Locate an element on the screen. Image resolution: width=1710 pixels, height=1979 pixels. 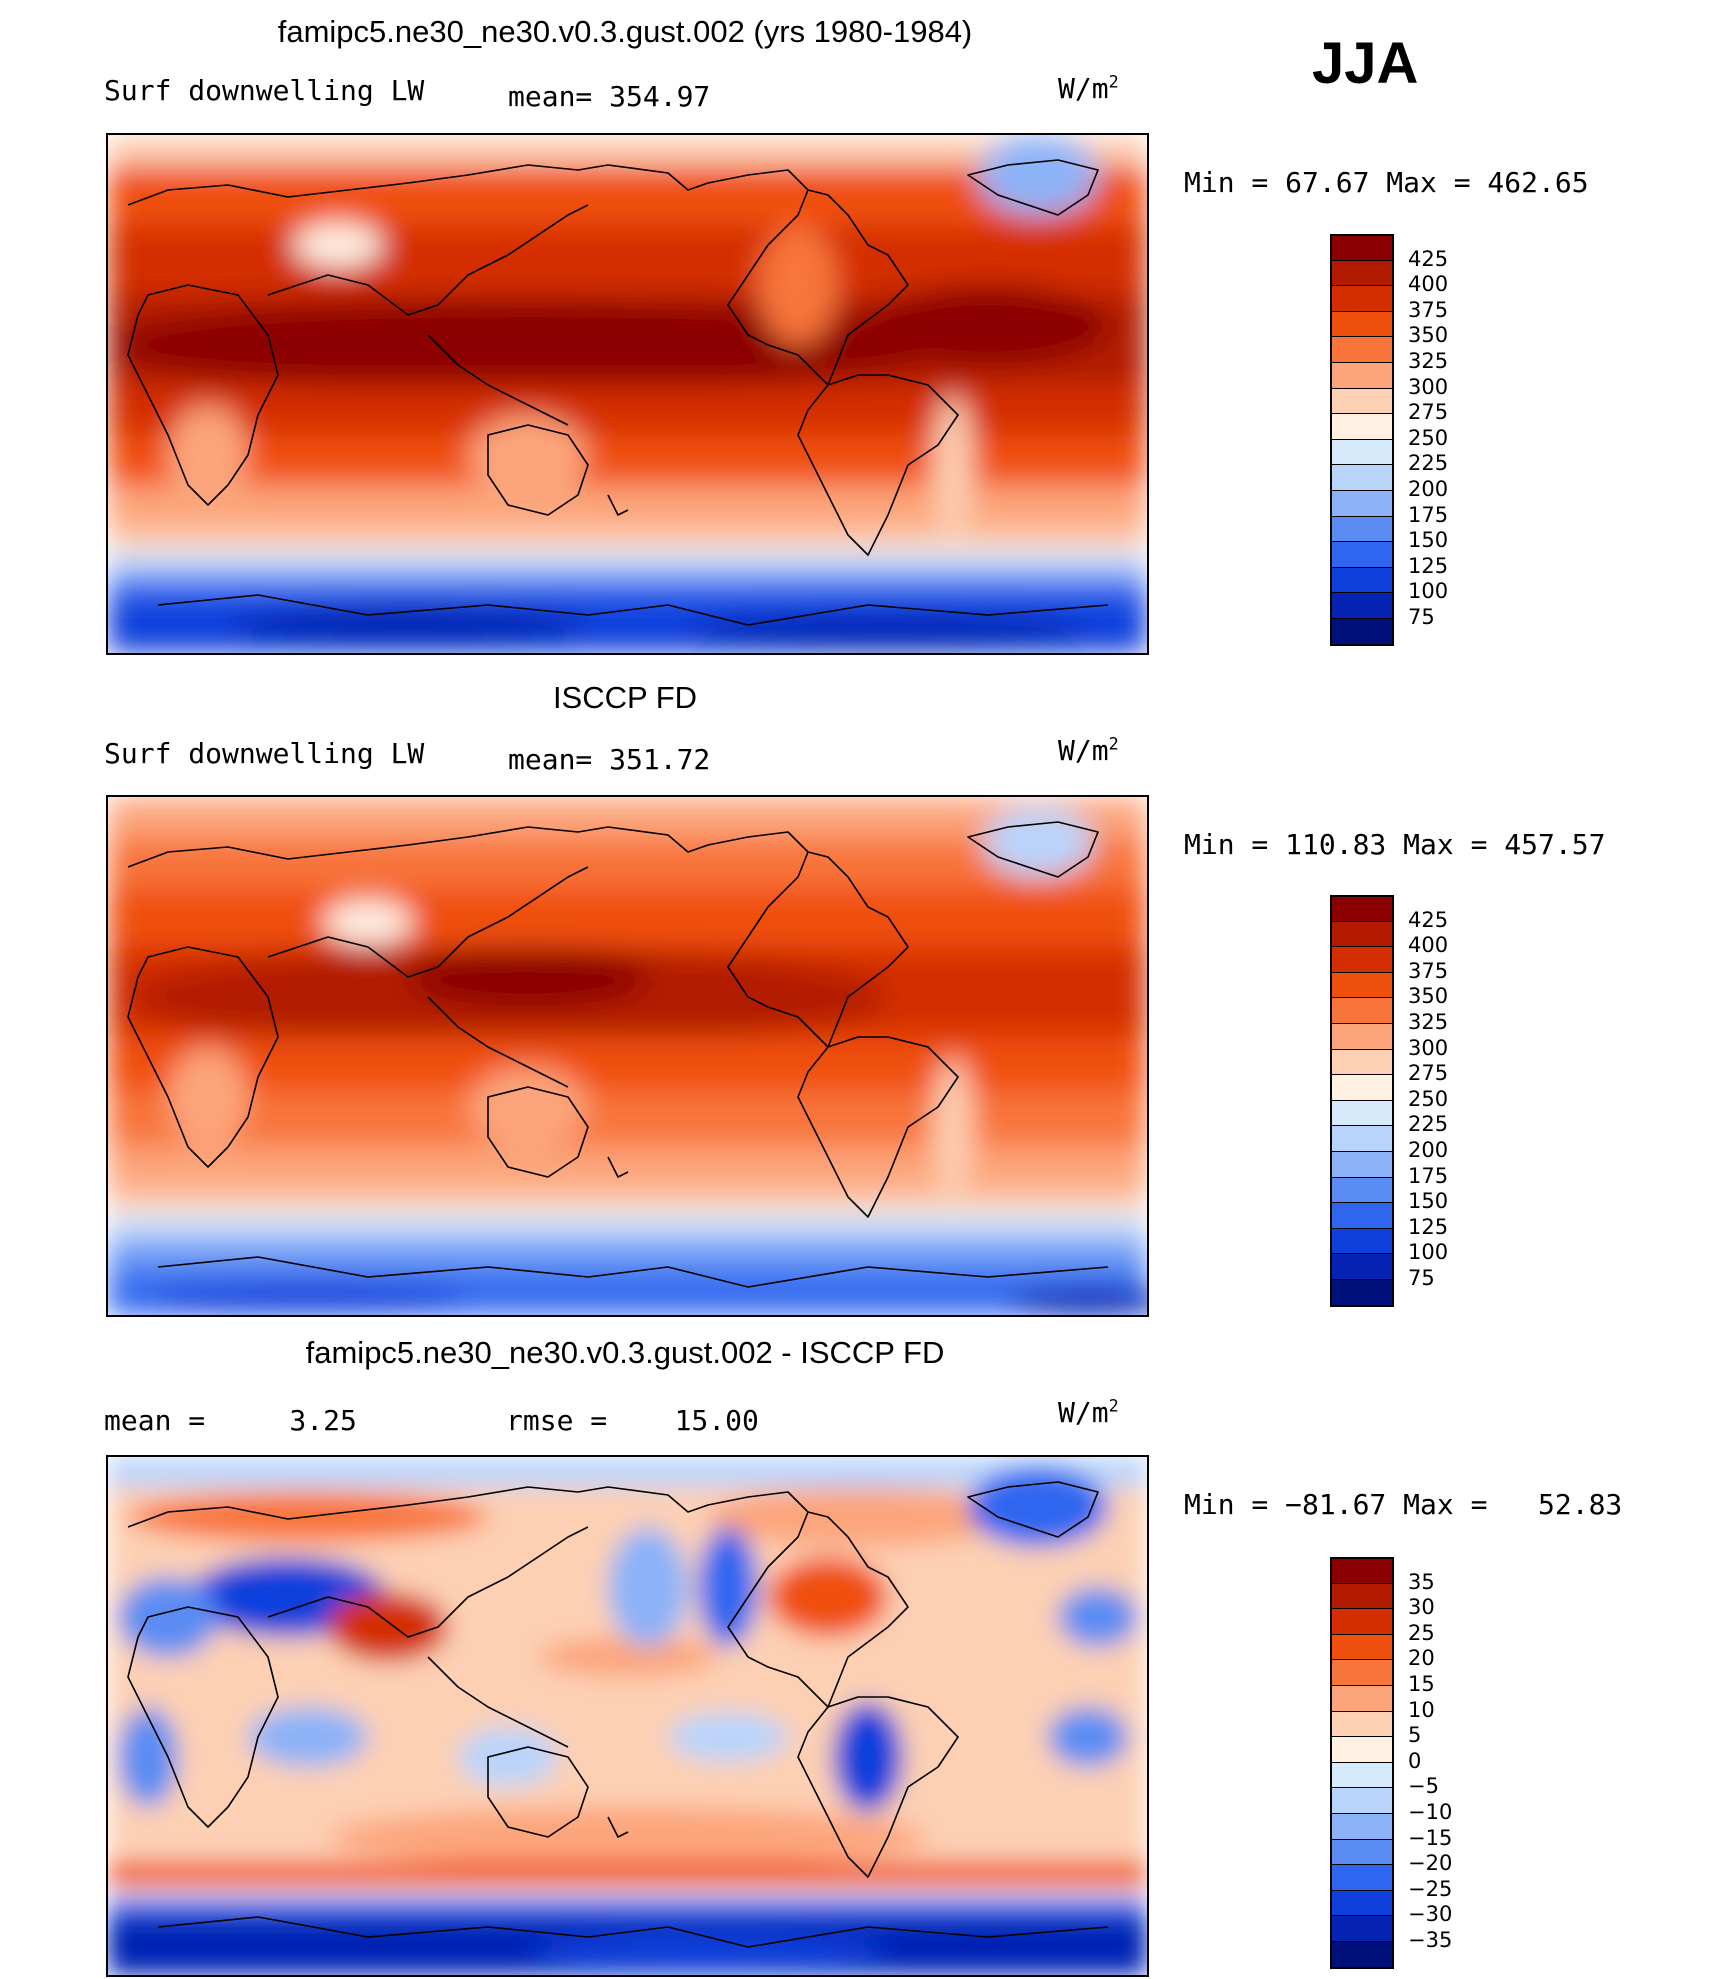
panel-1-units: W/m2 is located at coordinates (1088, 88).